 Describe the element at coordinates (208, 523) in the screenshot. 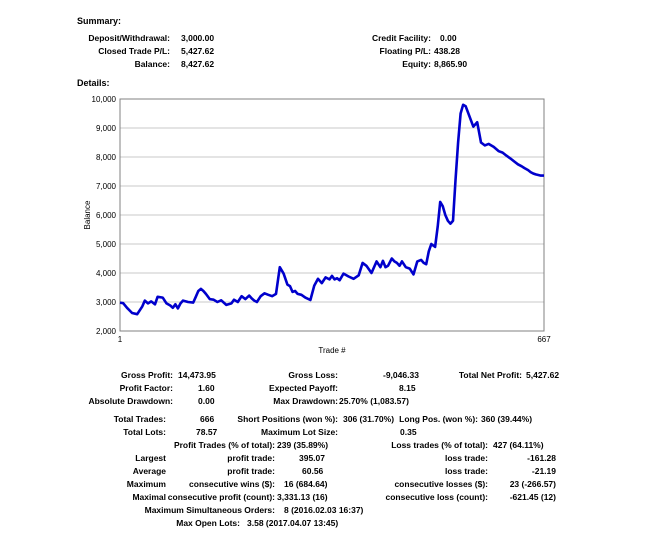

I see `max-open-lots-label: Max Open Lots:` at that location.